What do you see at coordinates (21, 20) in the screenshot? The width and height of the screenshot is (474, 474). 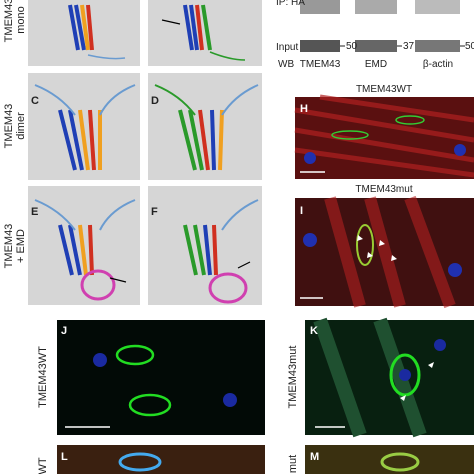 I see `row-label: mono` at bounding box center [21, 20].